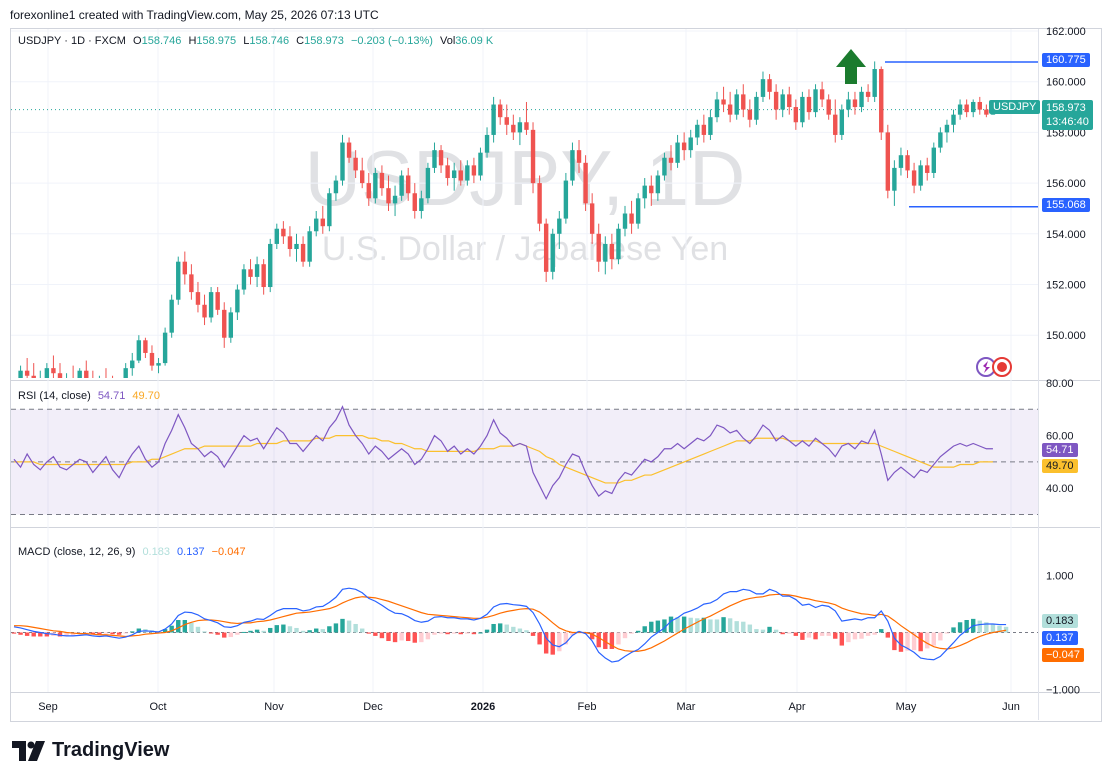  Describe the element at coordinates (851, 66) in the screenshot. I see `up-arrow-icon` at that location.